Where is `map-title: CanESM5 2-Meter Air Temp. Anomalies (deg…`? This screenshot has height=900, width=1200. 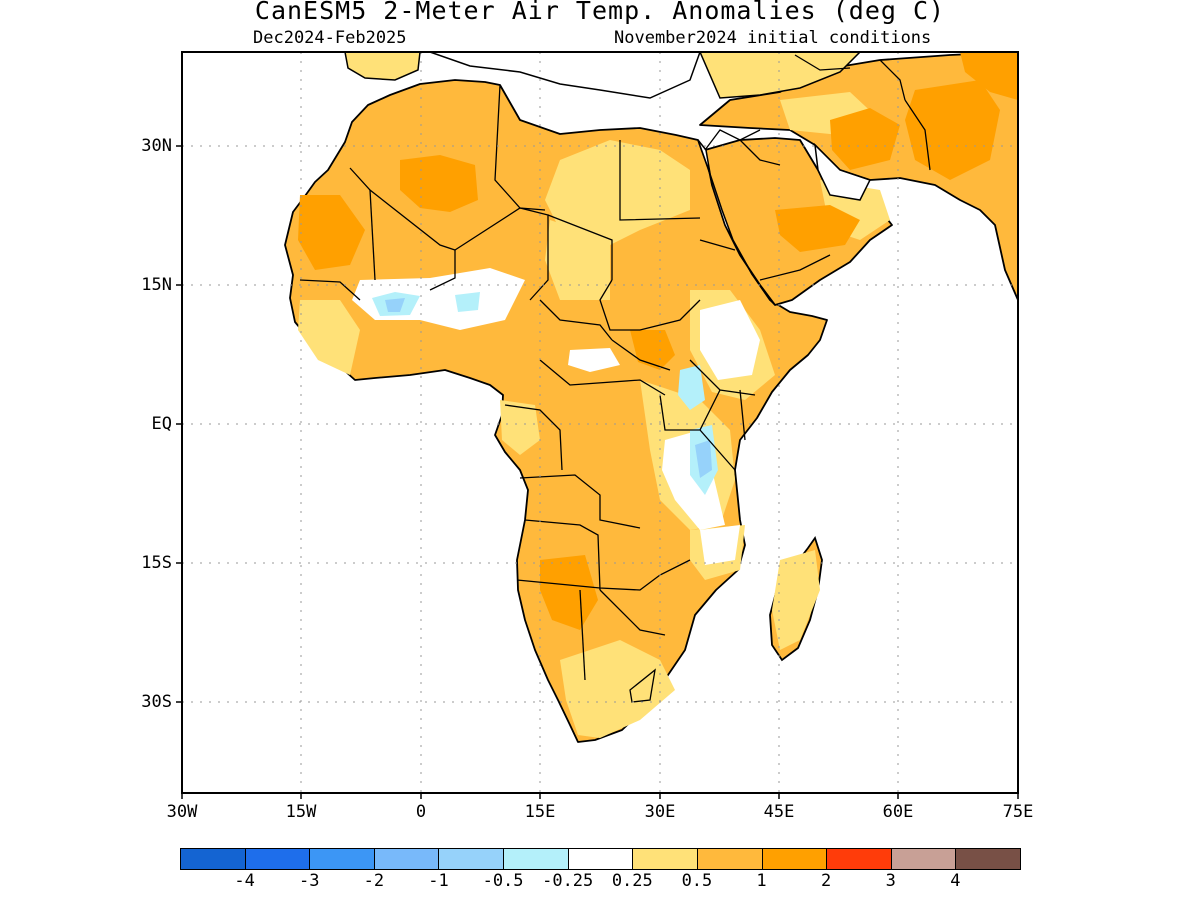 map-title: CanESM5 2-Meter Air Temp. Anomalies (deg… is located at coordinates (600, 12).